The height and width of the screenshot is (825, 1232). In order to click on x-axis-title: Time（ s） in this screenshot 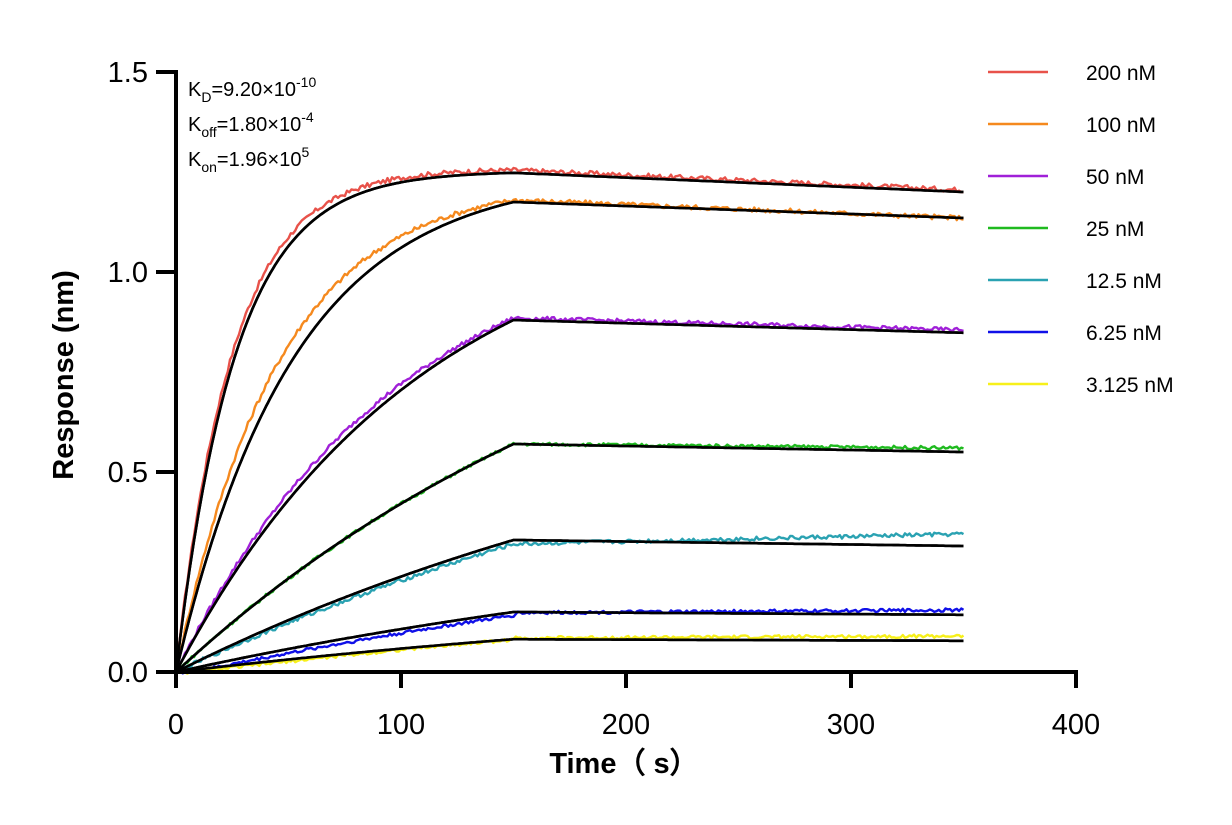, I will do `click(623, 763)`.